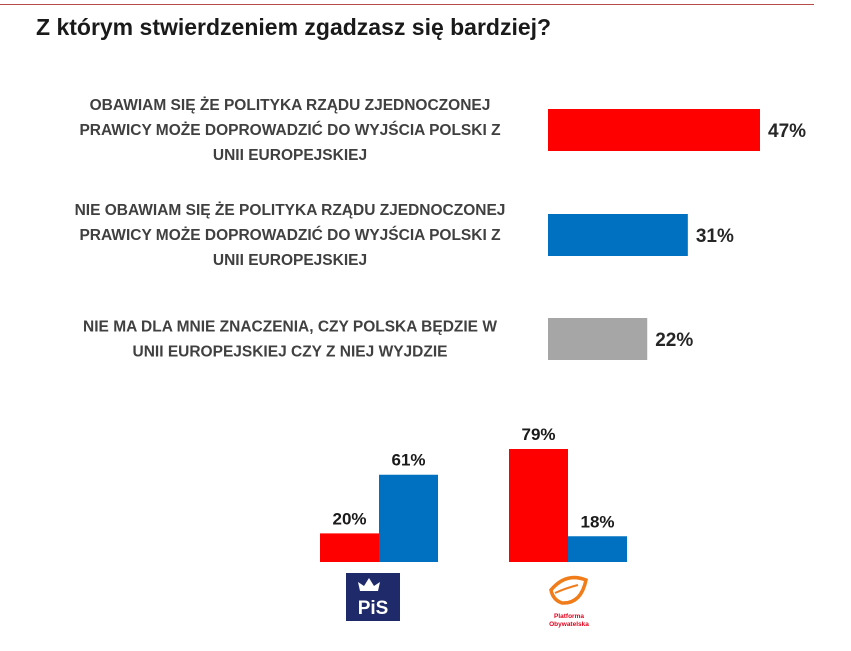 The height and width of the screenshot is (651, 851). Describe the element at coordinates (408, 518) in the screenshot. I see `vbar-group1-series2` at that location.